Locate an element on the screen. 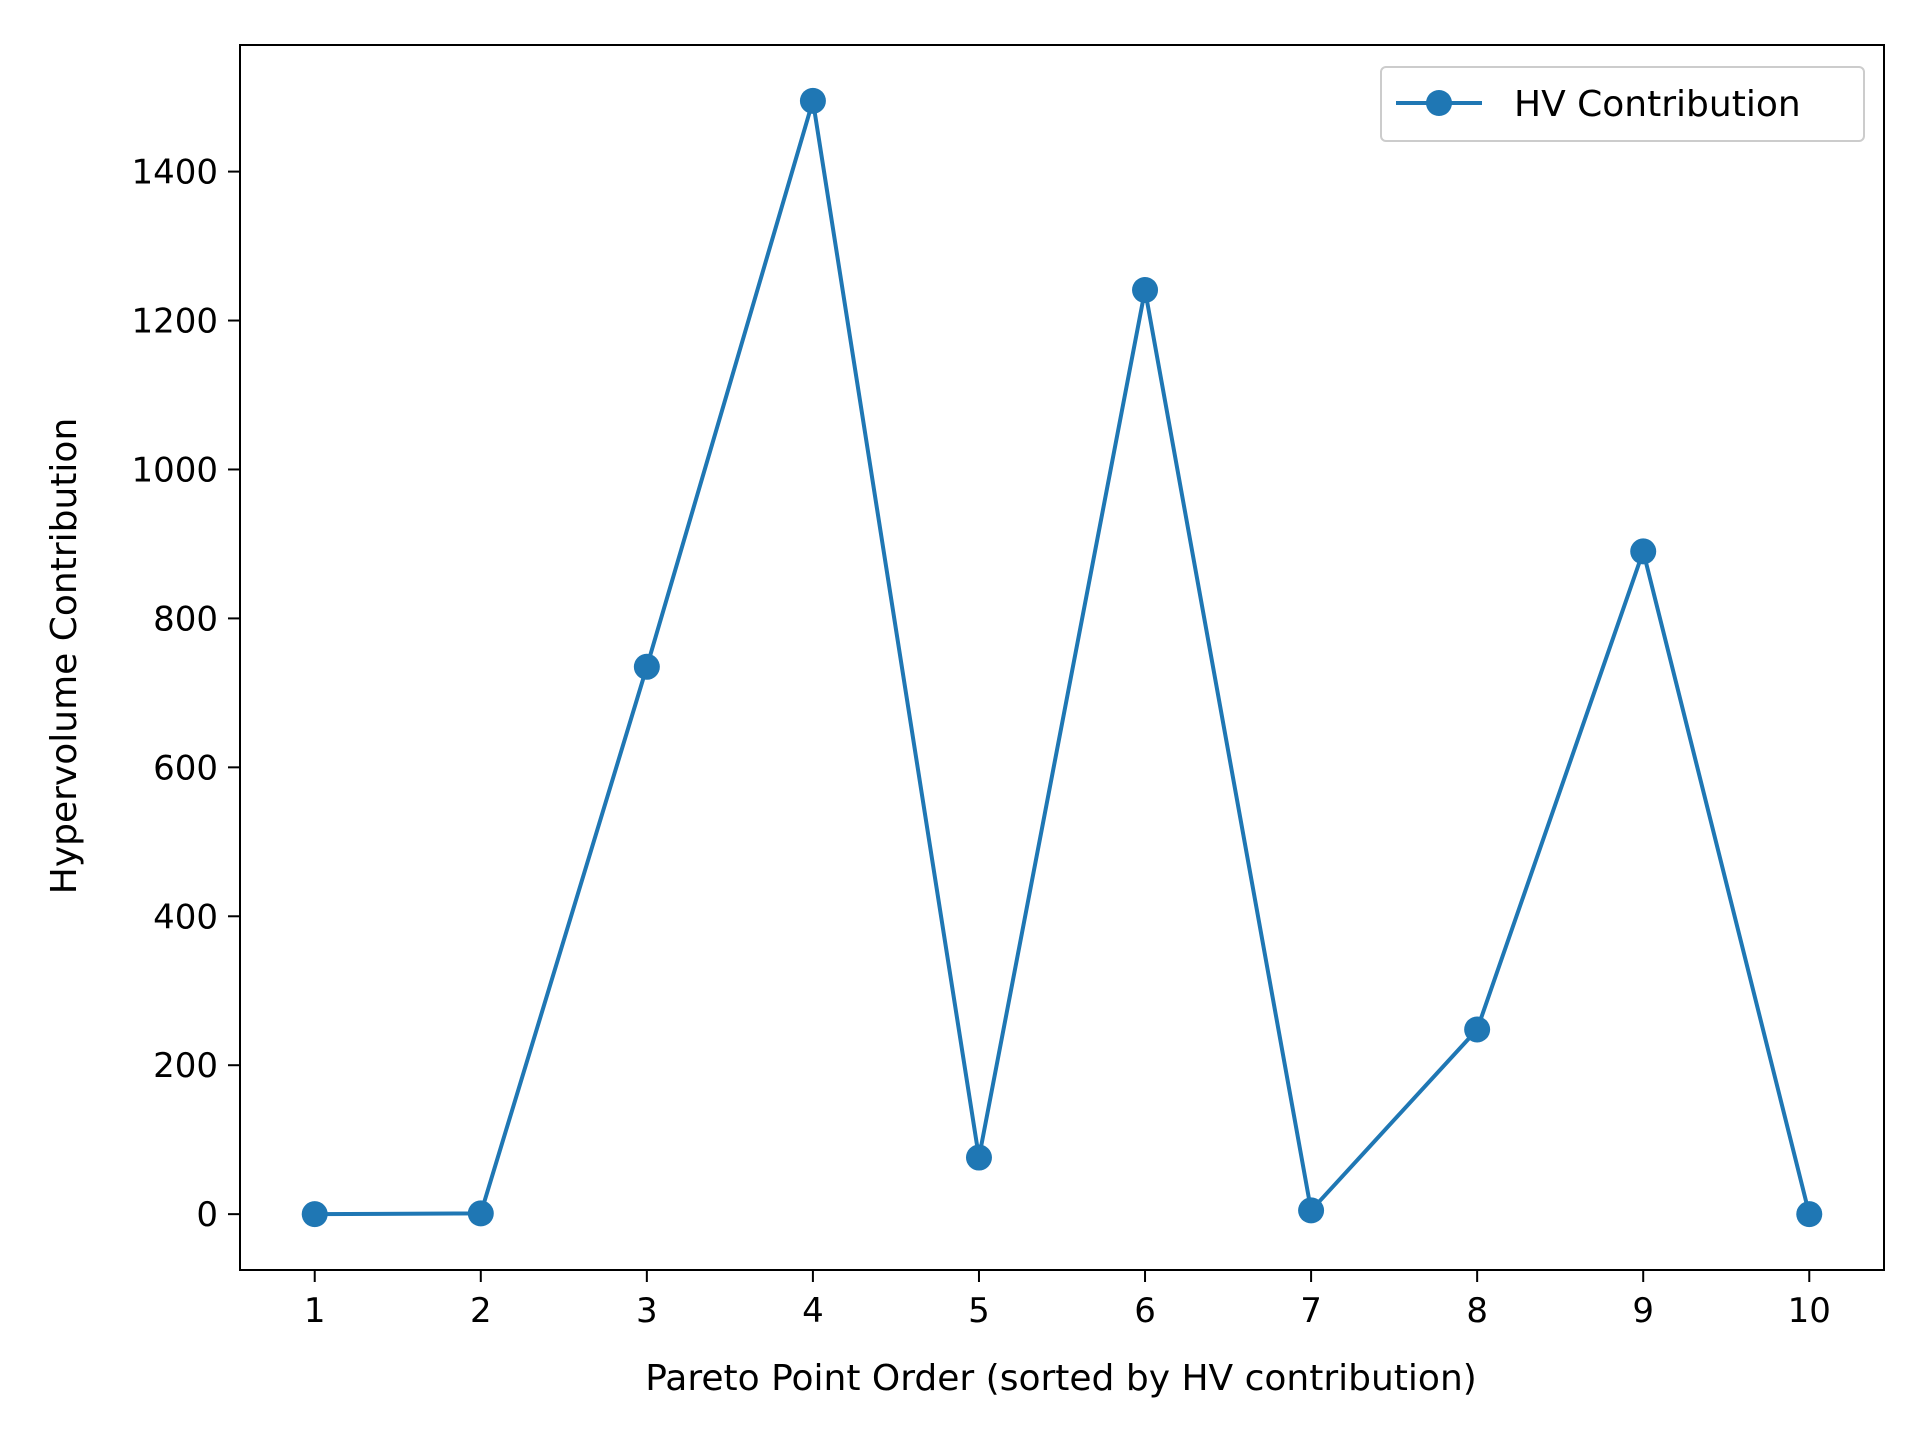 The image size is (1920, 1440). y-tick-label: 800 is located at coordinates (185, 619).